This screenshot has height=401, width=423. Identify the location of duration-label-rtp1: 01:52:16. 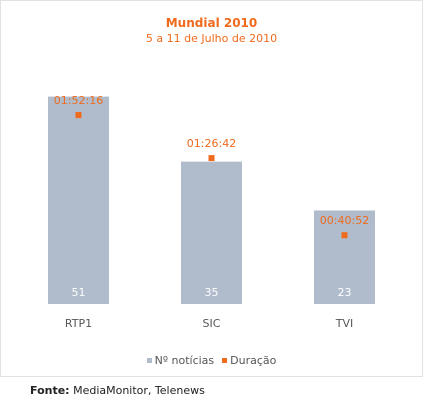
(78, 100).